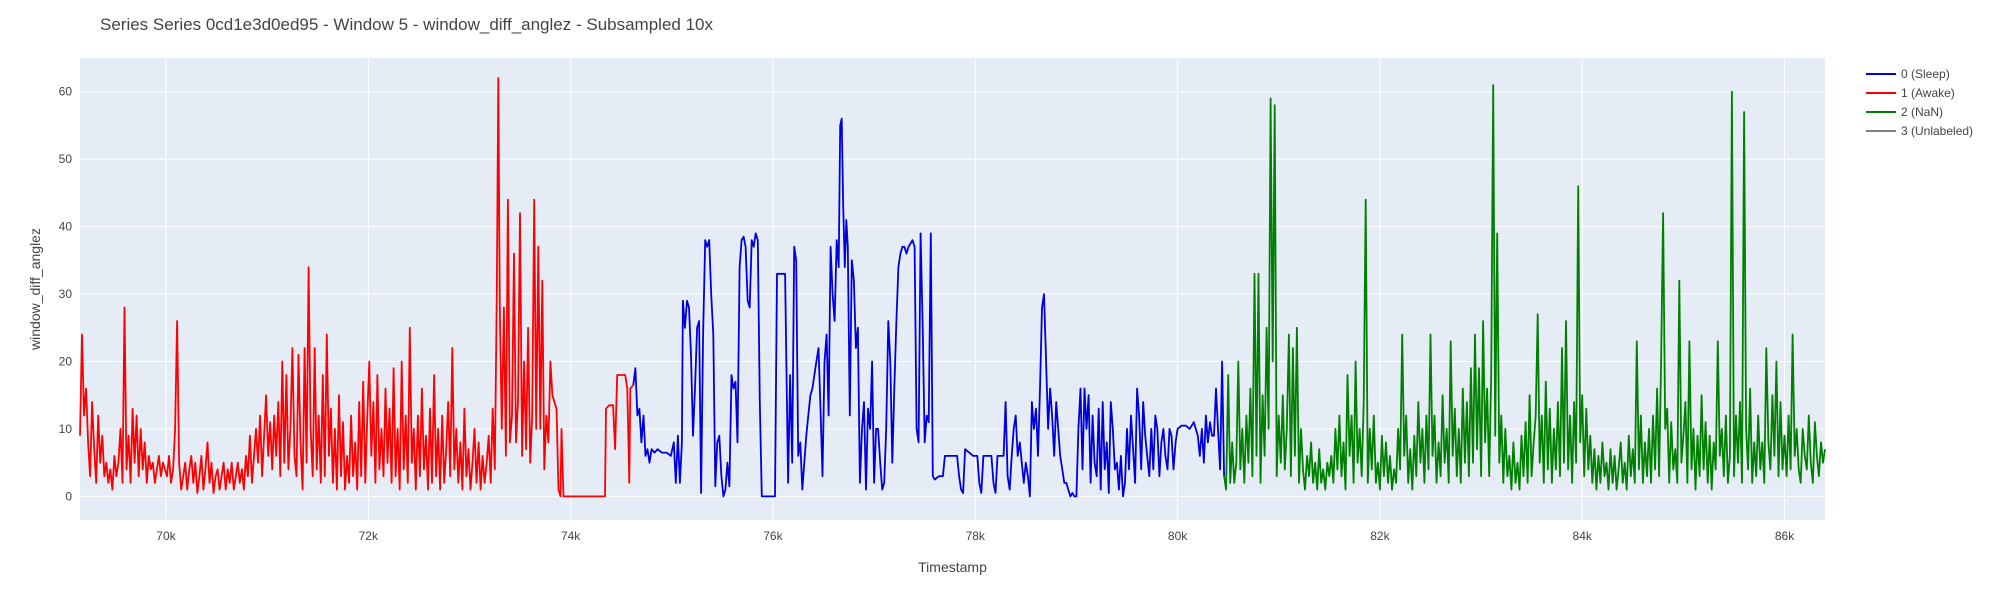  Describe the element at coordinates (571, 536) in the screenshot. I see `x-tick-label: 74k` at that location.